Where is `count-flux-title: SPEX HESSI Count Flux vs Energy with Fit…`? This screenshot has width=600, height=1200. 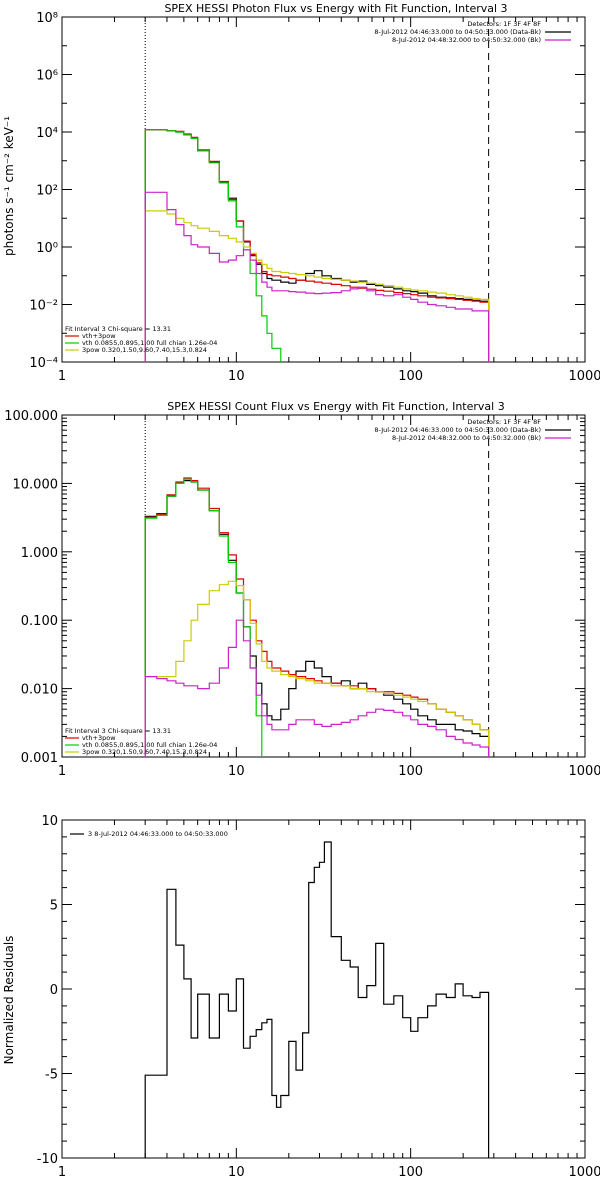 count-flux-title: SPEX HESSI Count Flux vs Energy with Fit… is located at coordinates (335, 406).